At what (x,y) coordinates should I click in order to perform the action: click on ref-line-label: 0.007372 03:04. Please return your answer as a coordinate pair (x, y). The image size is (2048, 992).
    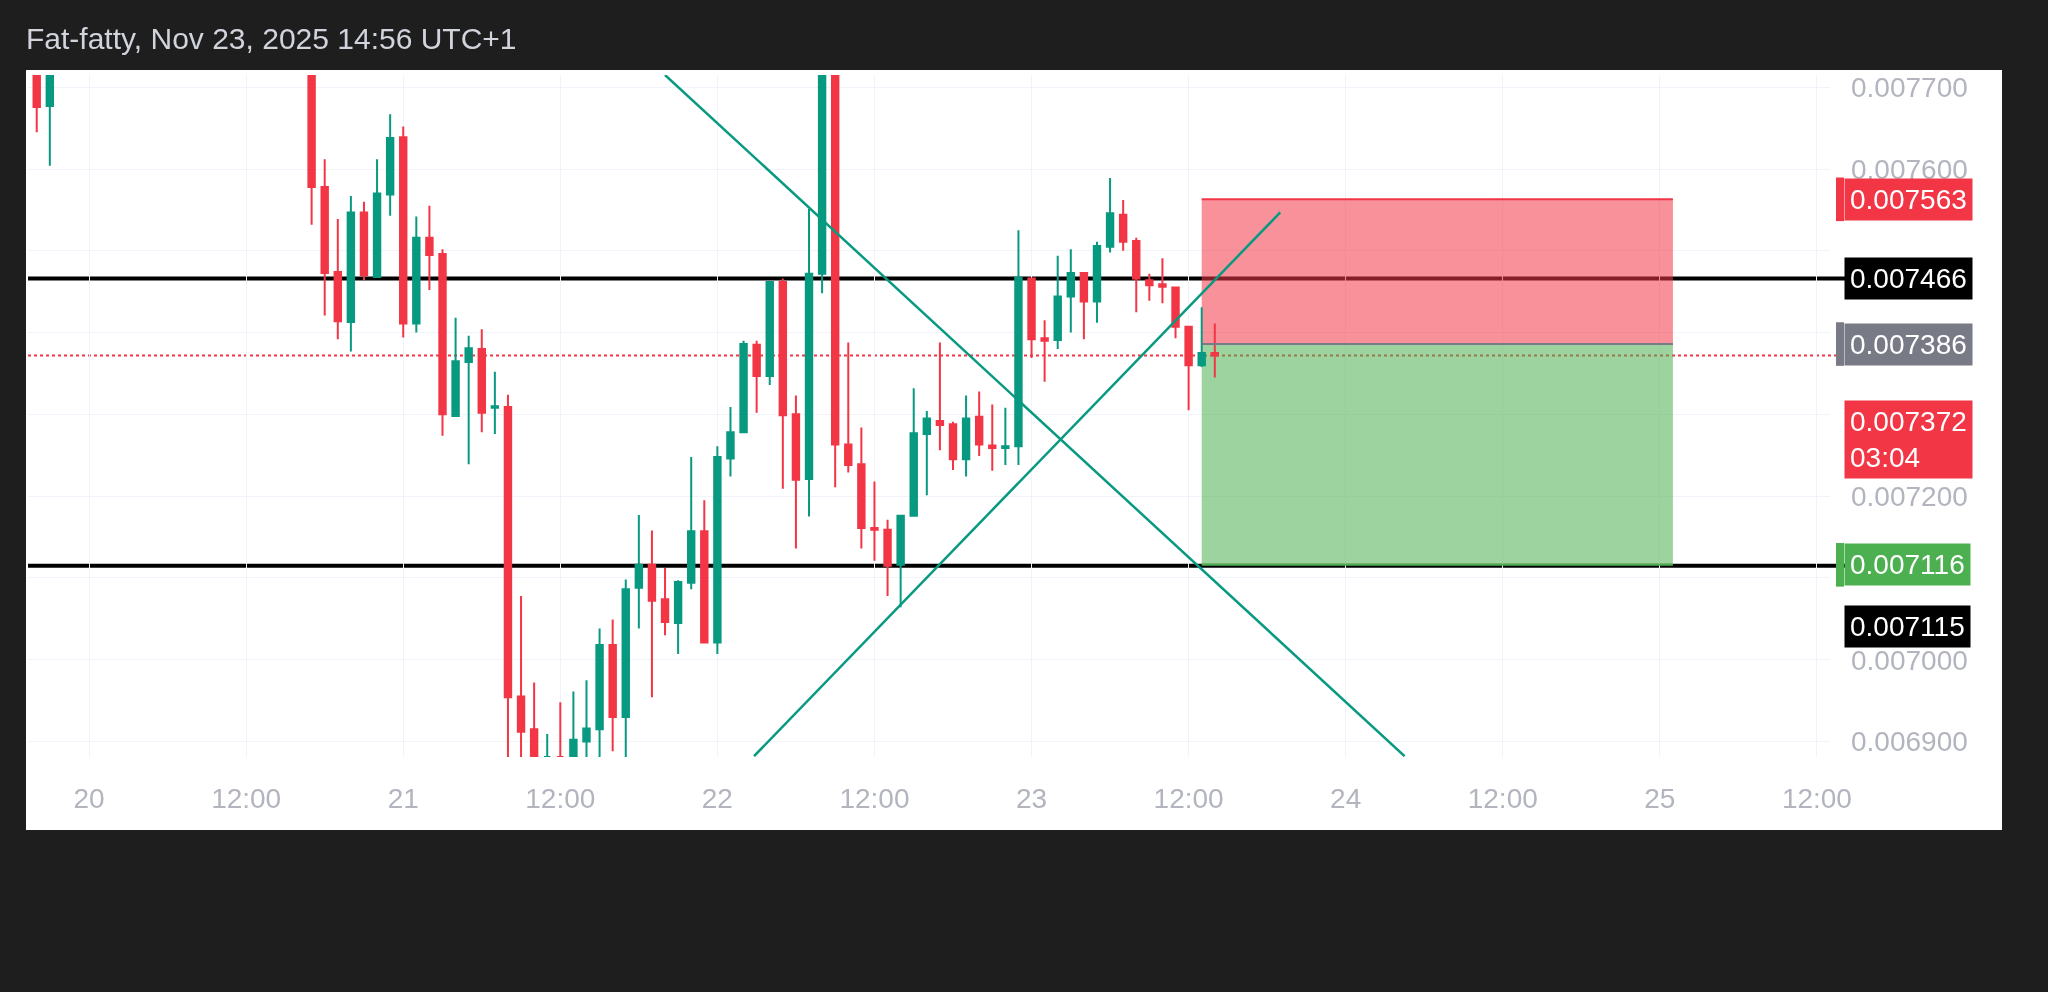
    Looking at the image, I should click on (1908, 440).